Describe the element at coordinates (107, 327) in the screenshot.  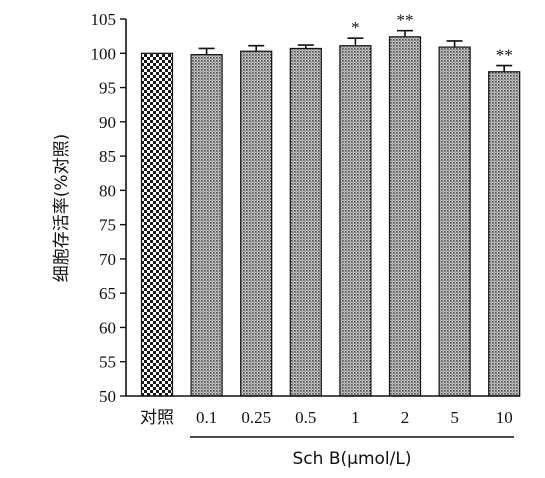
I see `y-tick-label: 60` at that location.